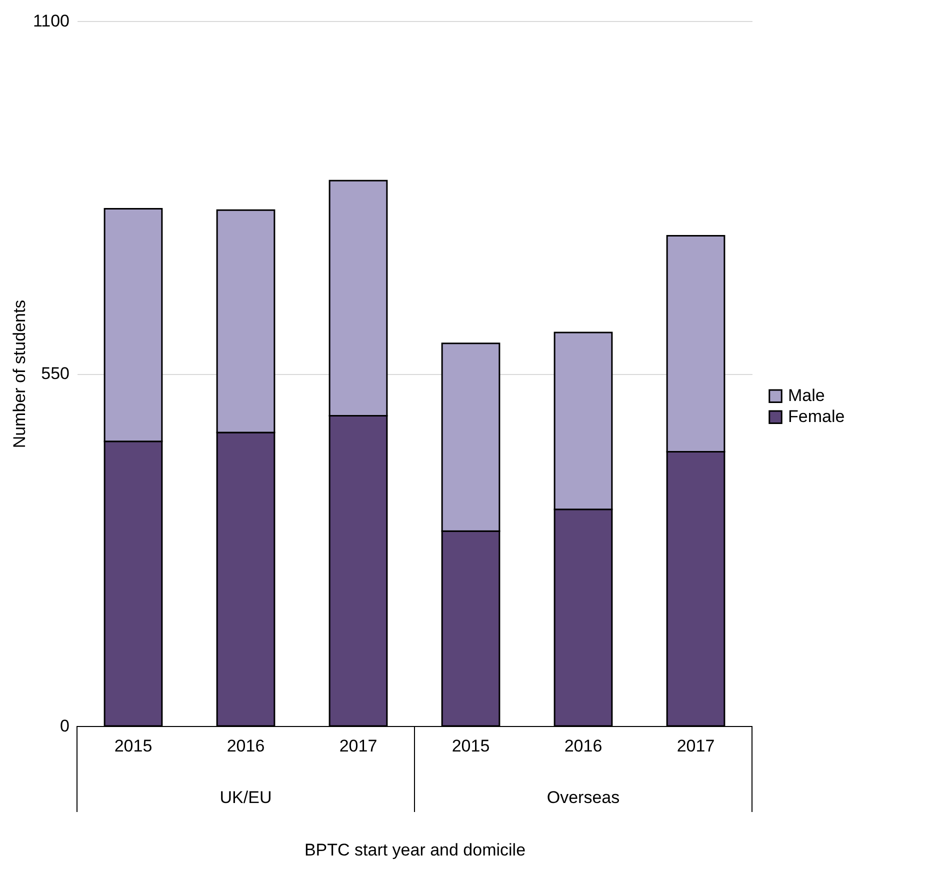  I want to click on y-tick-label: 0, so click(65, 726).